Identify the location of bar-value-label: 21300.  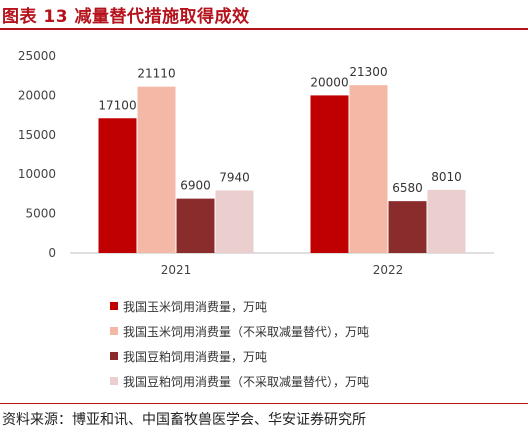
(368, 72).